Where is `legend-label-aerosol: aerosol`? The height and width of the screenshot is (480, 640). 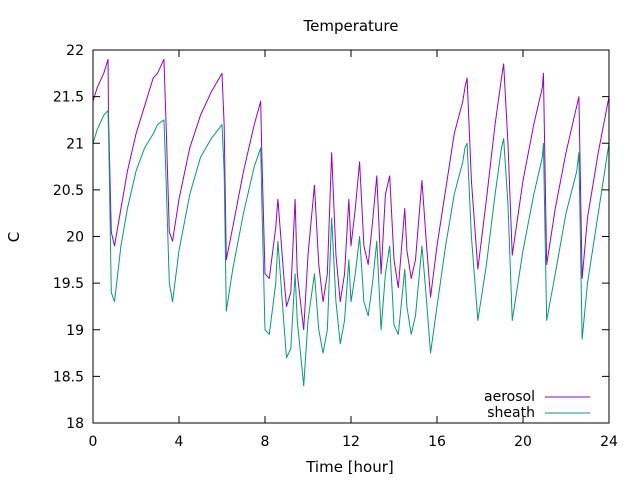
legend-label-aerosol: aerosol is located at coordinates (509, 397).